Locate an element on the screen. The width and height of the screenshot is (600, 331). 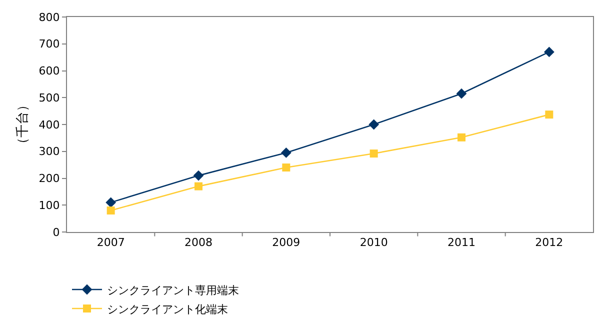
y-axis-title: （千台） is located at coordinates (23, 124).